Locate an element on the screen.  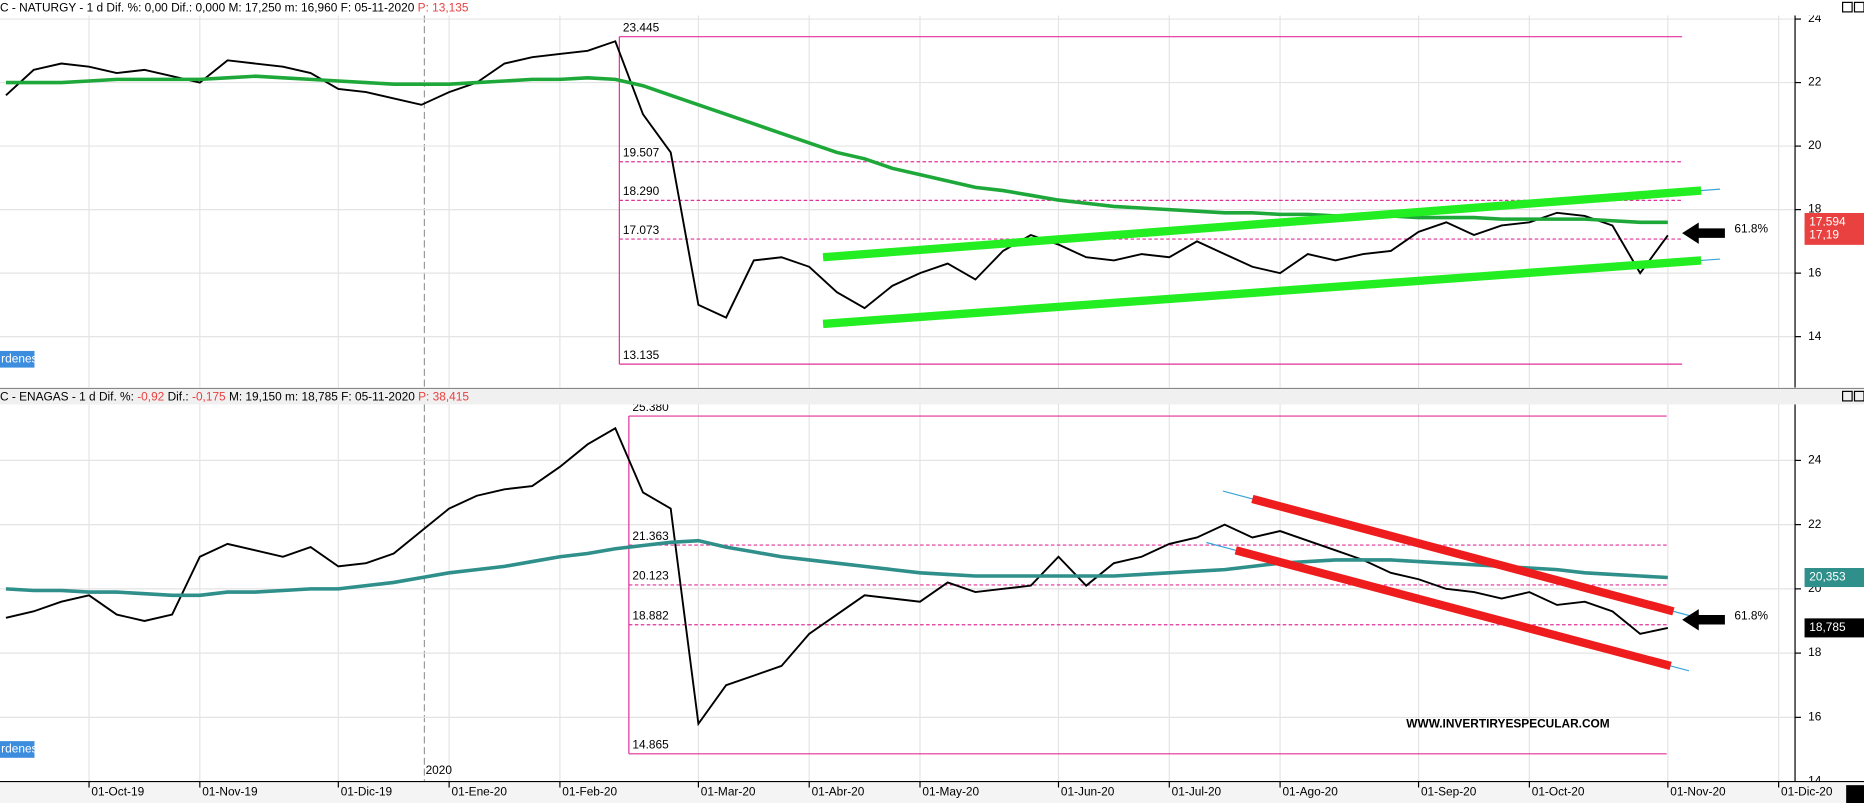
x-tick-label: 01-May-20 is located at coordinates (950, 791).